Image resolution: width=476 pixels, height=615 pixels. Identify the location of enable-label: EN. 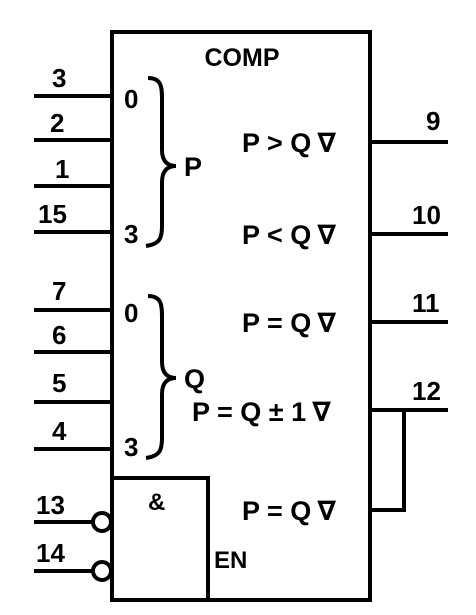
(230, 560).